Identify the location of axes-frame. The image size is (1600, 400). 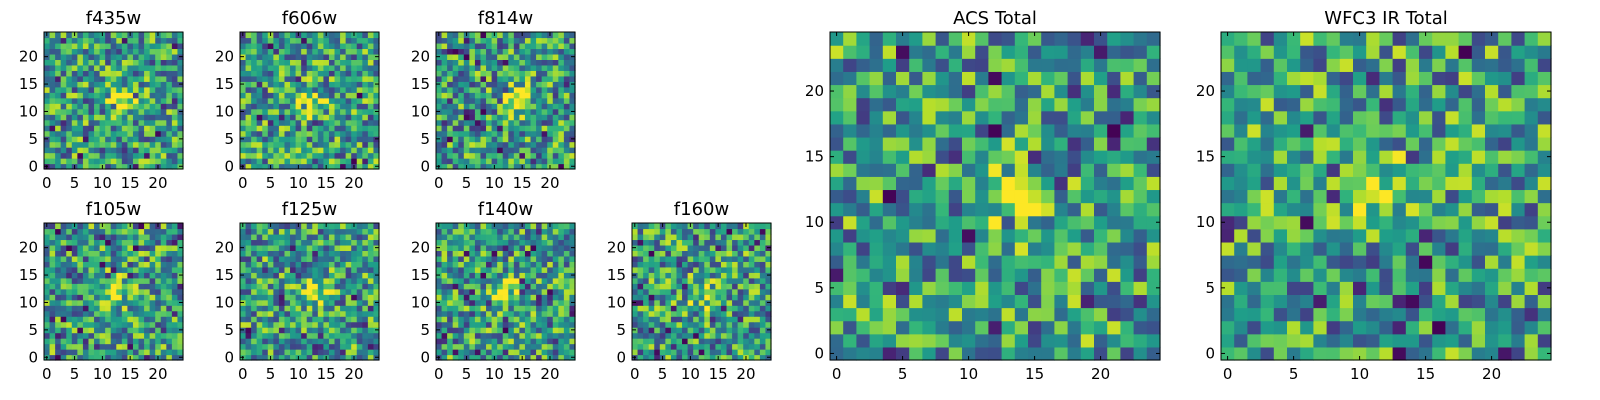
(113, 291).